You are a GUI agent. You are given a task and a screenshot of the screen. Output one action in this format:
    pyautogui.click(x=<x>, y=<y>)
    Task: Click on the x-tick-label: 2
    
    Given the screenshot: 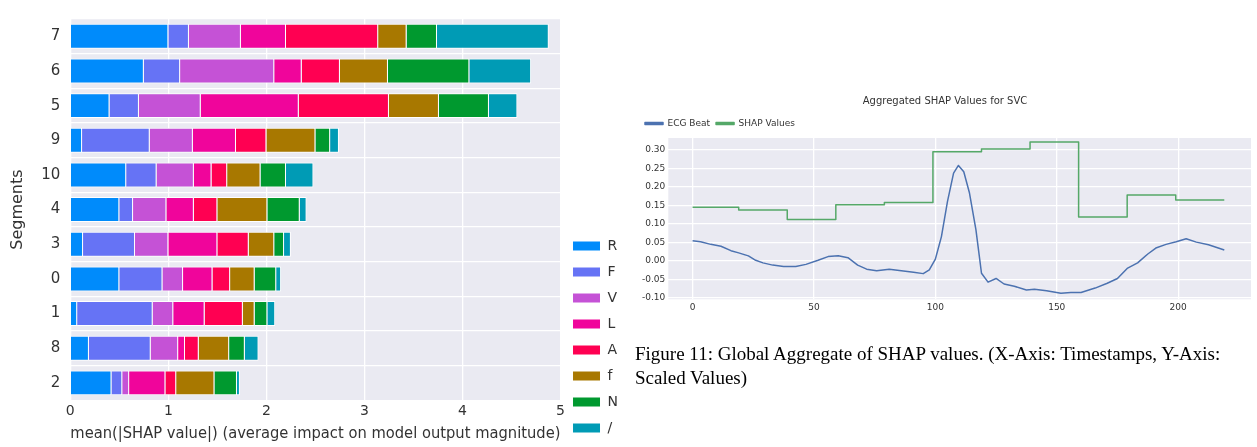 What is the action you would take?
    pyautogui.click(x=266, y=410)
    